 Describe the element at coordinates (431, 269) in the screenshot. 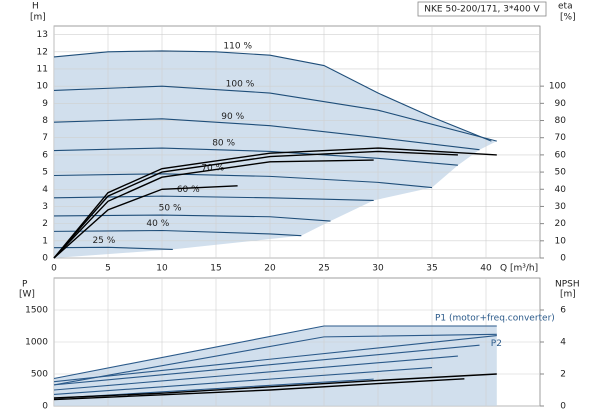

I see `x-tick-label: 35` at that location.